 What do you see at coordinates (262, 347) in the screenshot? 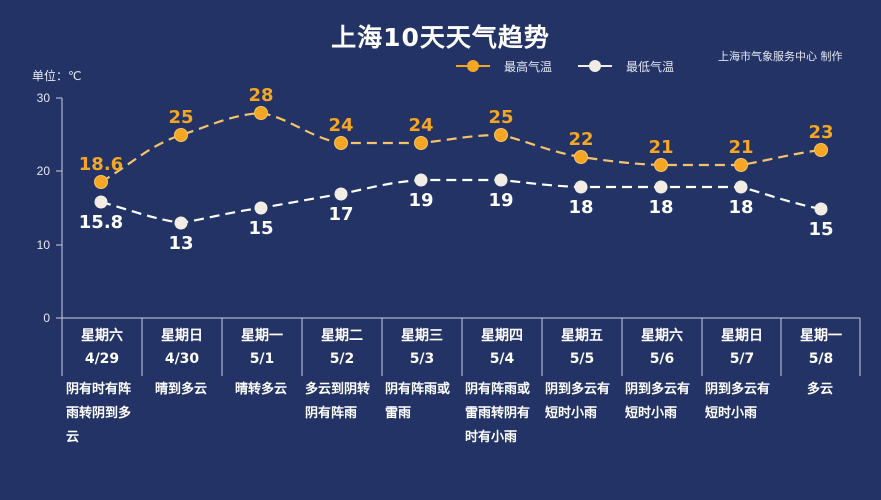
I see `category-cell-day-3: 星期一 5/1` at bounding box center [262, 347].